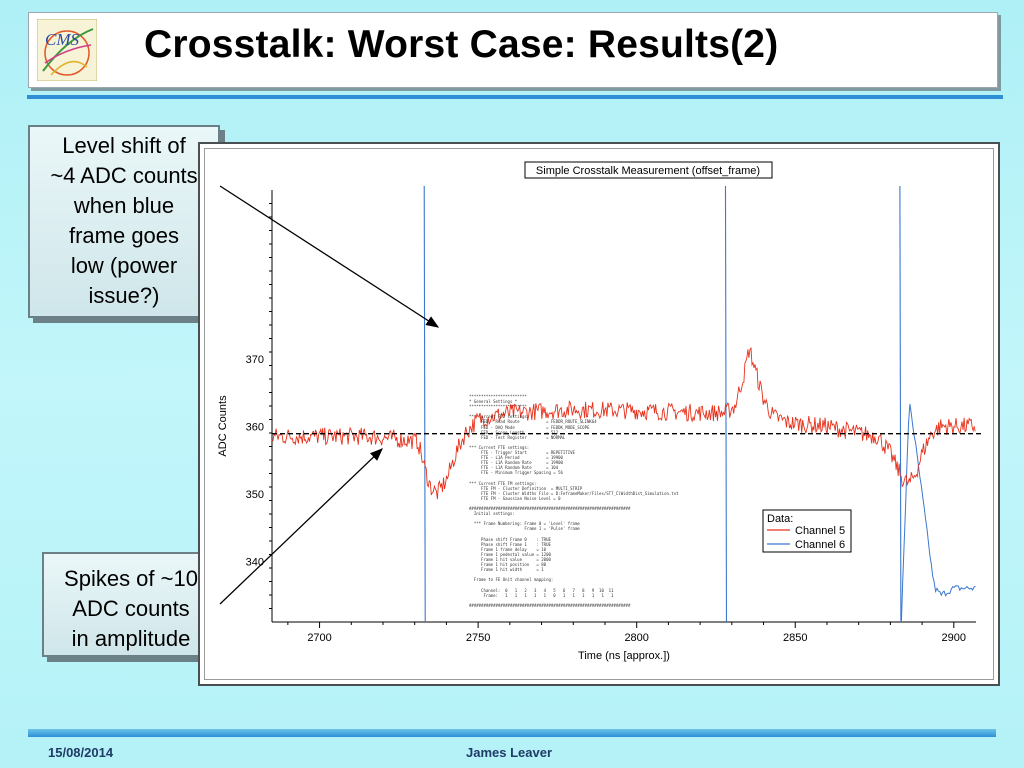 The width and height of the screenshot is (1024, 768). I want to click on settings-line: Channel: 0 1 2 3 4 5 6 7 8 9 10 11, so click(541, 590).